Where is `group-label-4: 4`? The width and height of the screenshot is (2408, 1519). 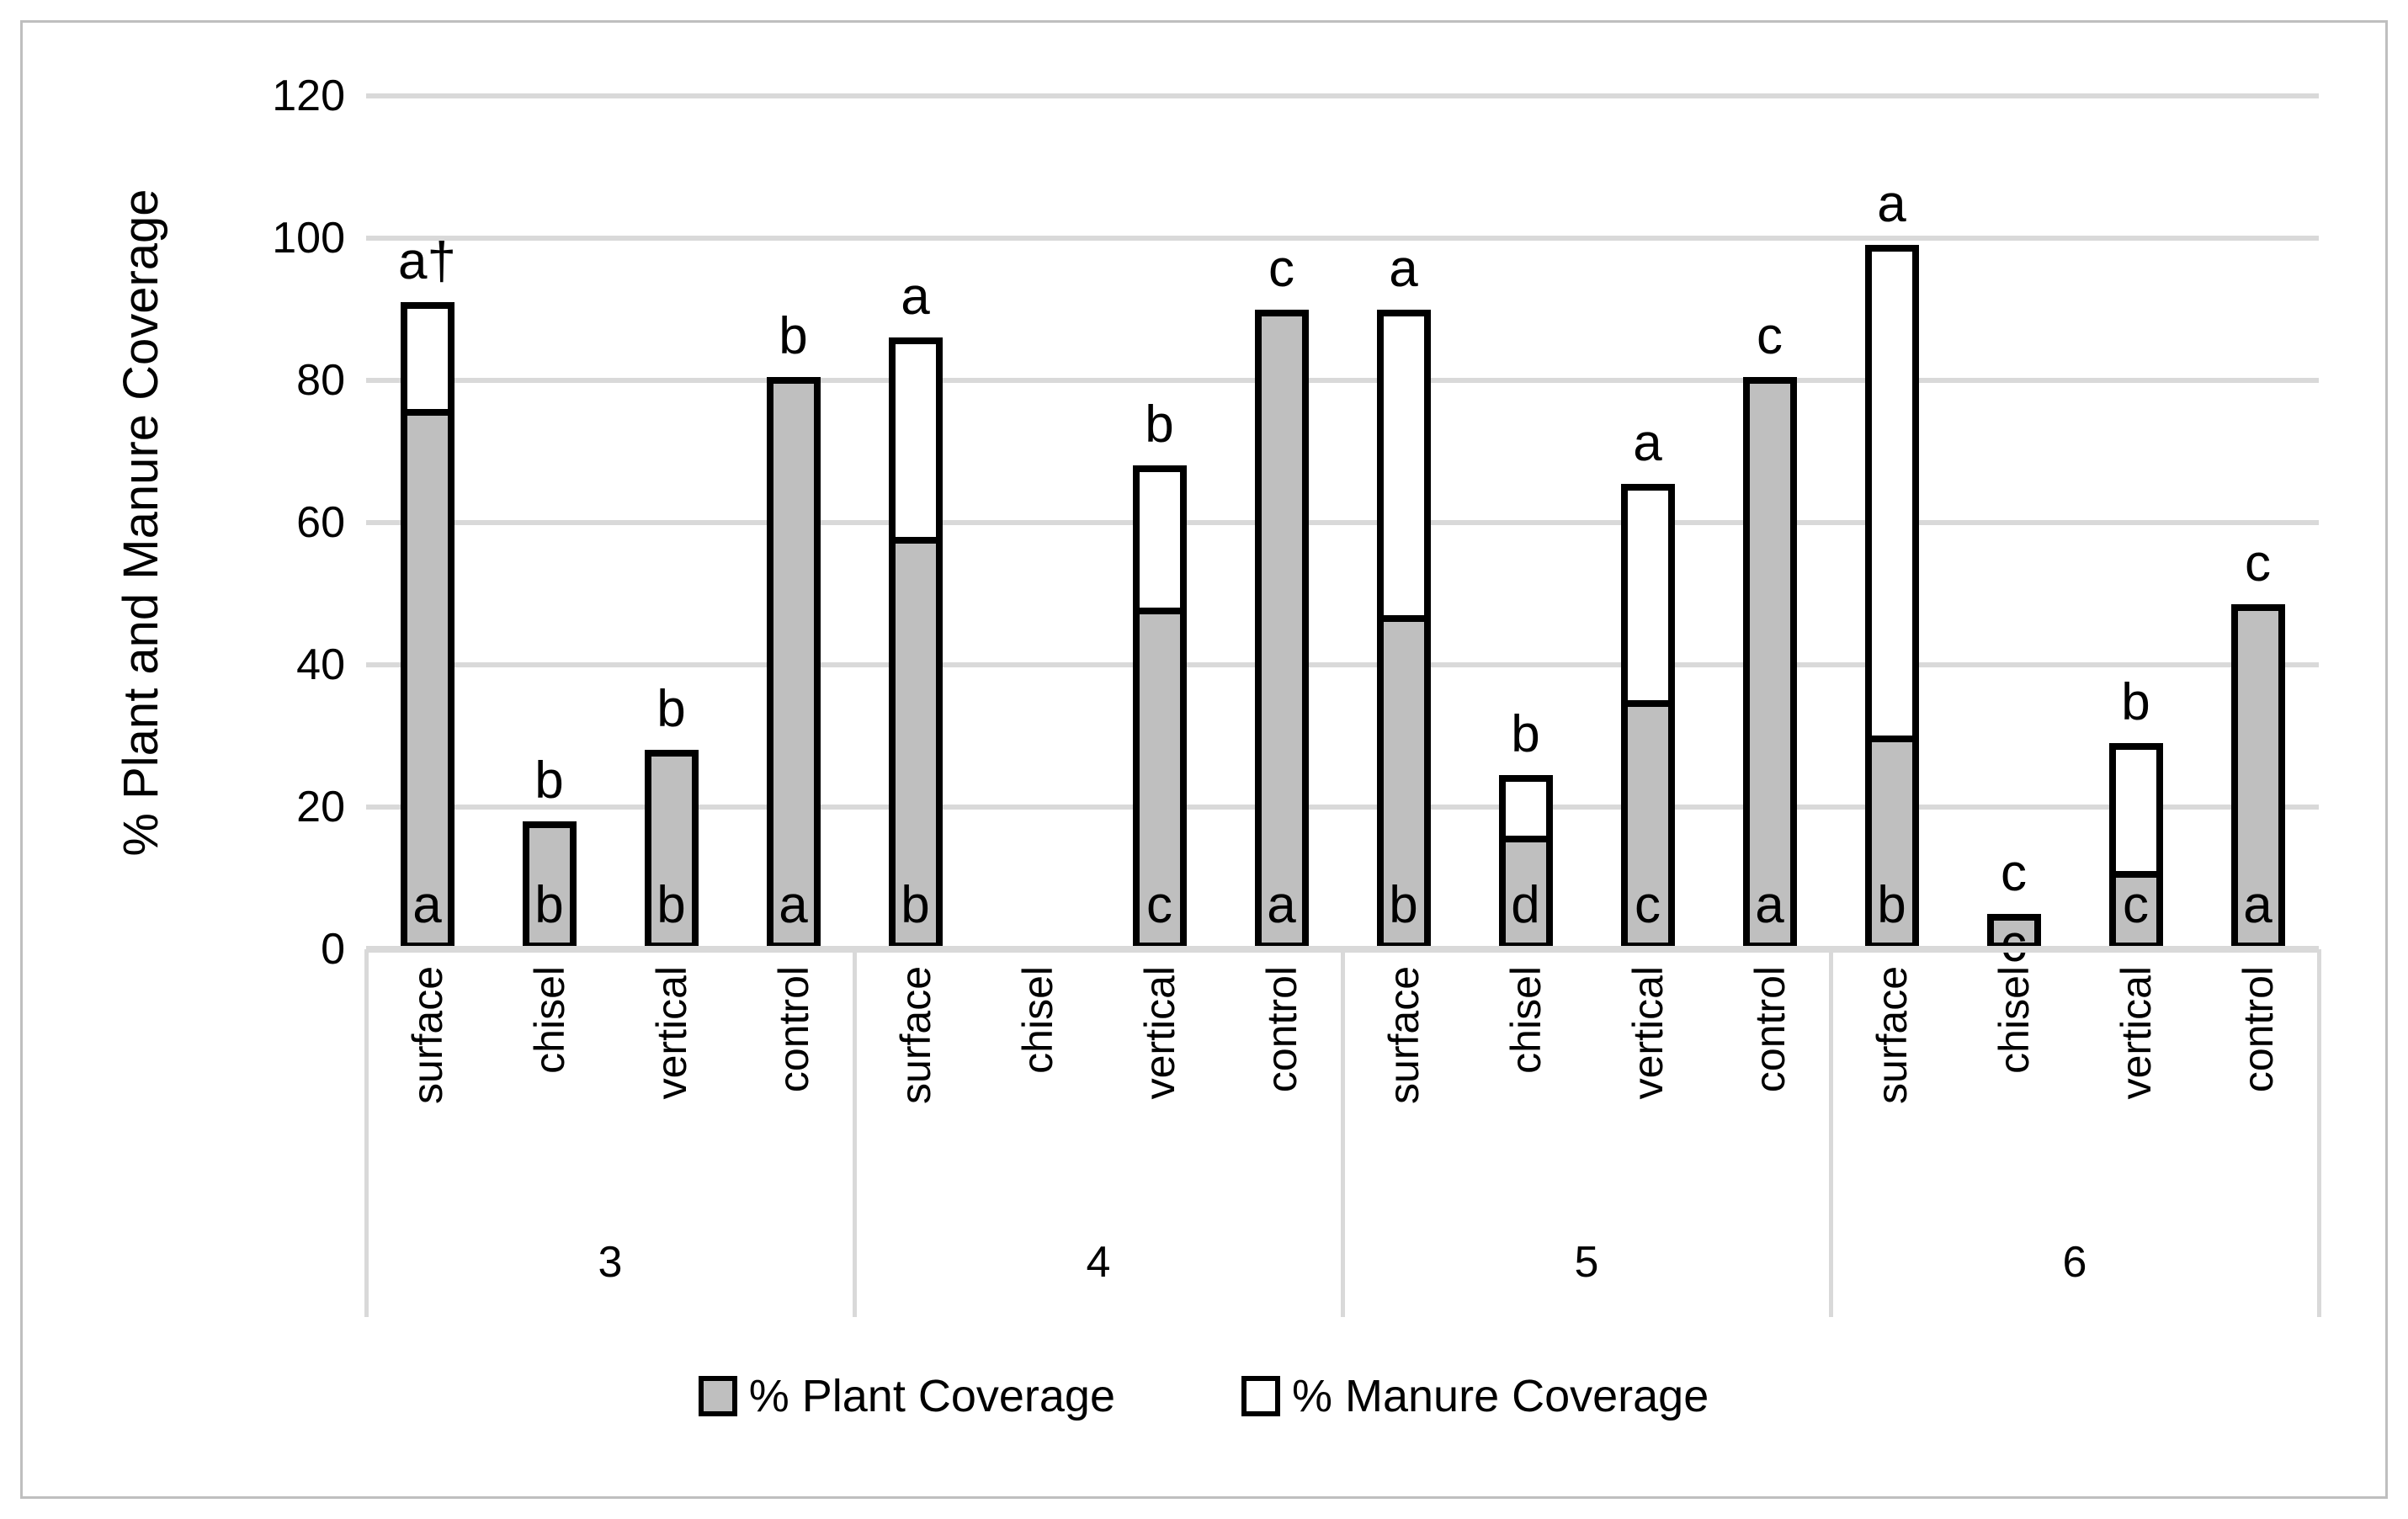
group-label-4: 4 is located at coordinates (1098, 1262).